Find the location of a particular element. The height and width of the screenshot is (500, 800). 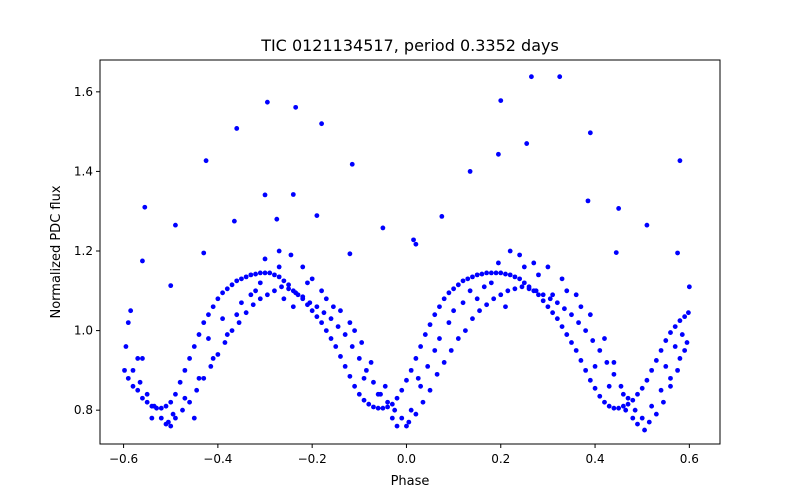

x-tick-label: −0.6 is located at coordinates (123, 459).